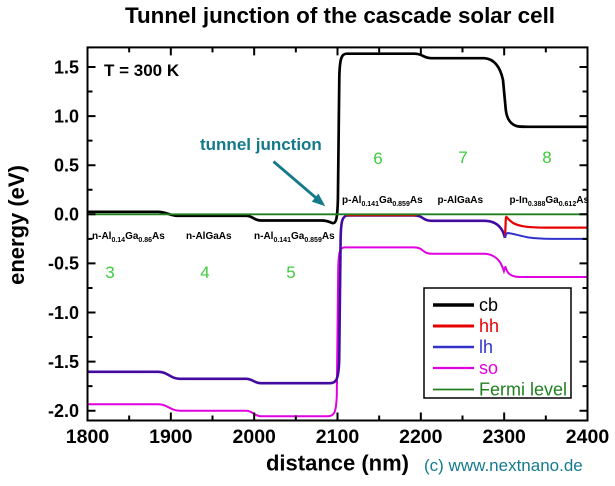  Describe the element at coordinates (489, 326) in the screenshot. I see `svg-text: hh` at that location.